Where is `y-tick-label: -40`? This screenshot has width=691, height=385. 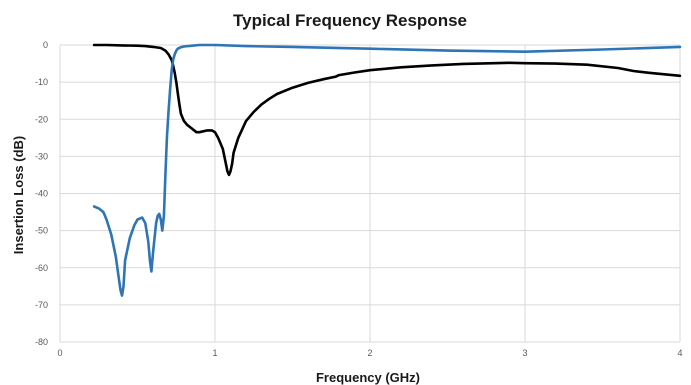 y-tick-label: -40 is located at coordinates (41, 194).